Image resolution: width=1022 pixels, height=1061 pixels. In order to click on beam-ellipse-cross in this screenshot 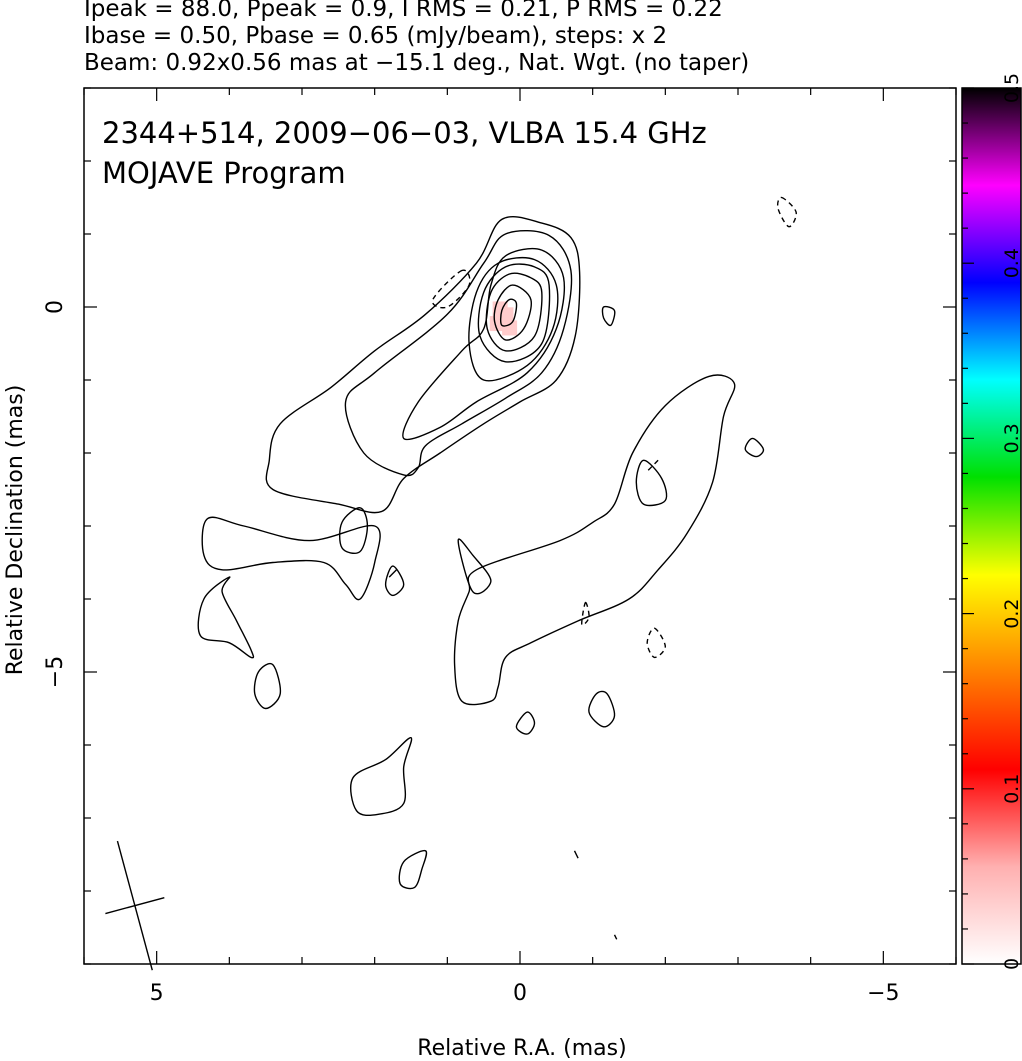, I will do `click(135, 905)`.